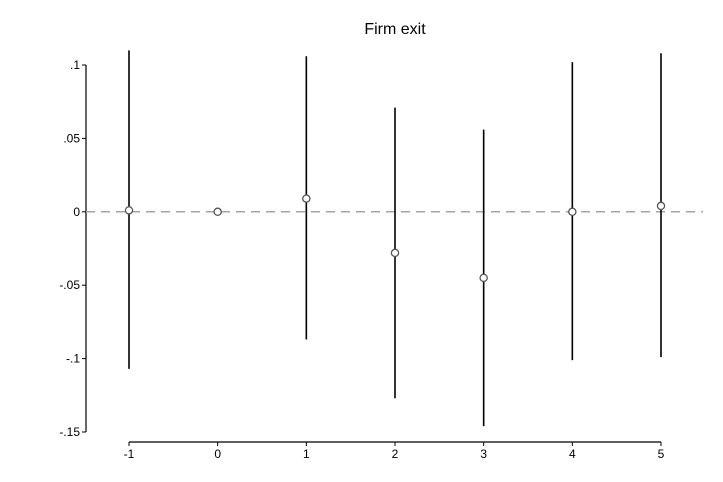  I want to click on y-tick-label-3: -.05, so click(69, 285).